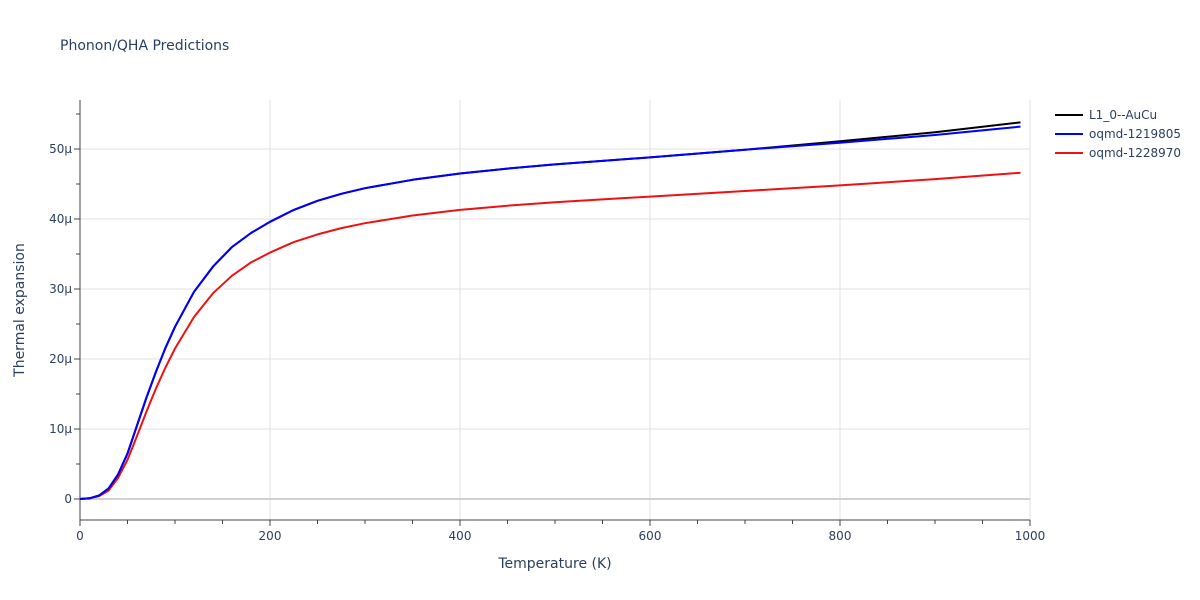 The image size is (1200, 600). I want to click on legend-label: oqmd-1228970, so click(1135, 153).